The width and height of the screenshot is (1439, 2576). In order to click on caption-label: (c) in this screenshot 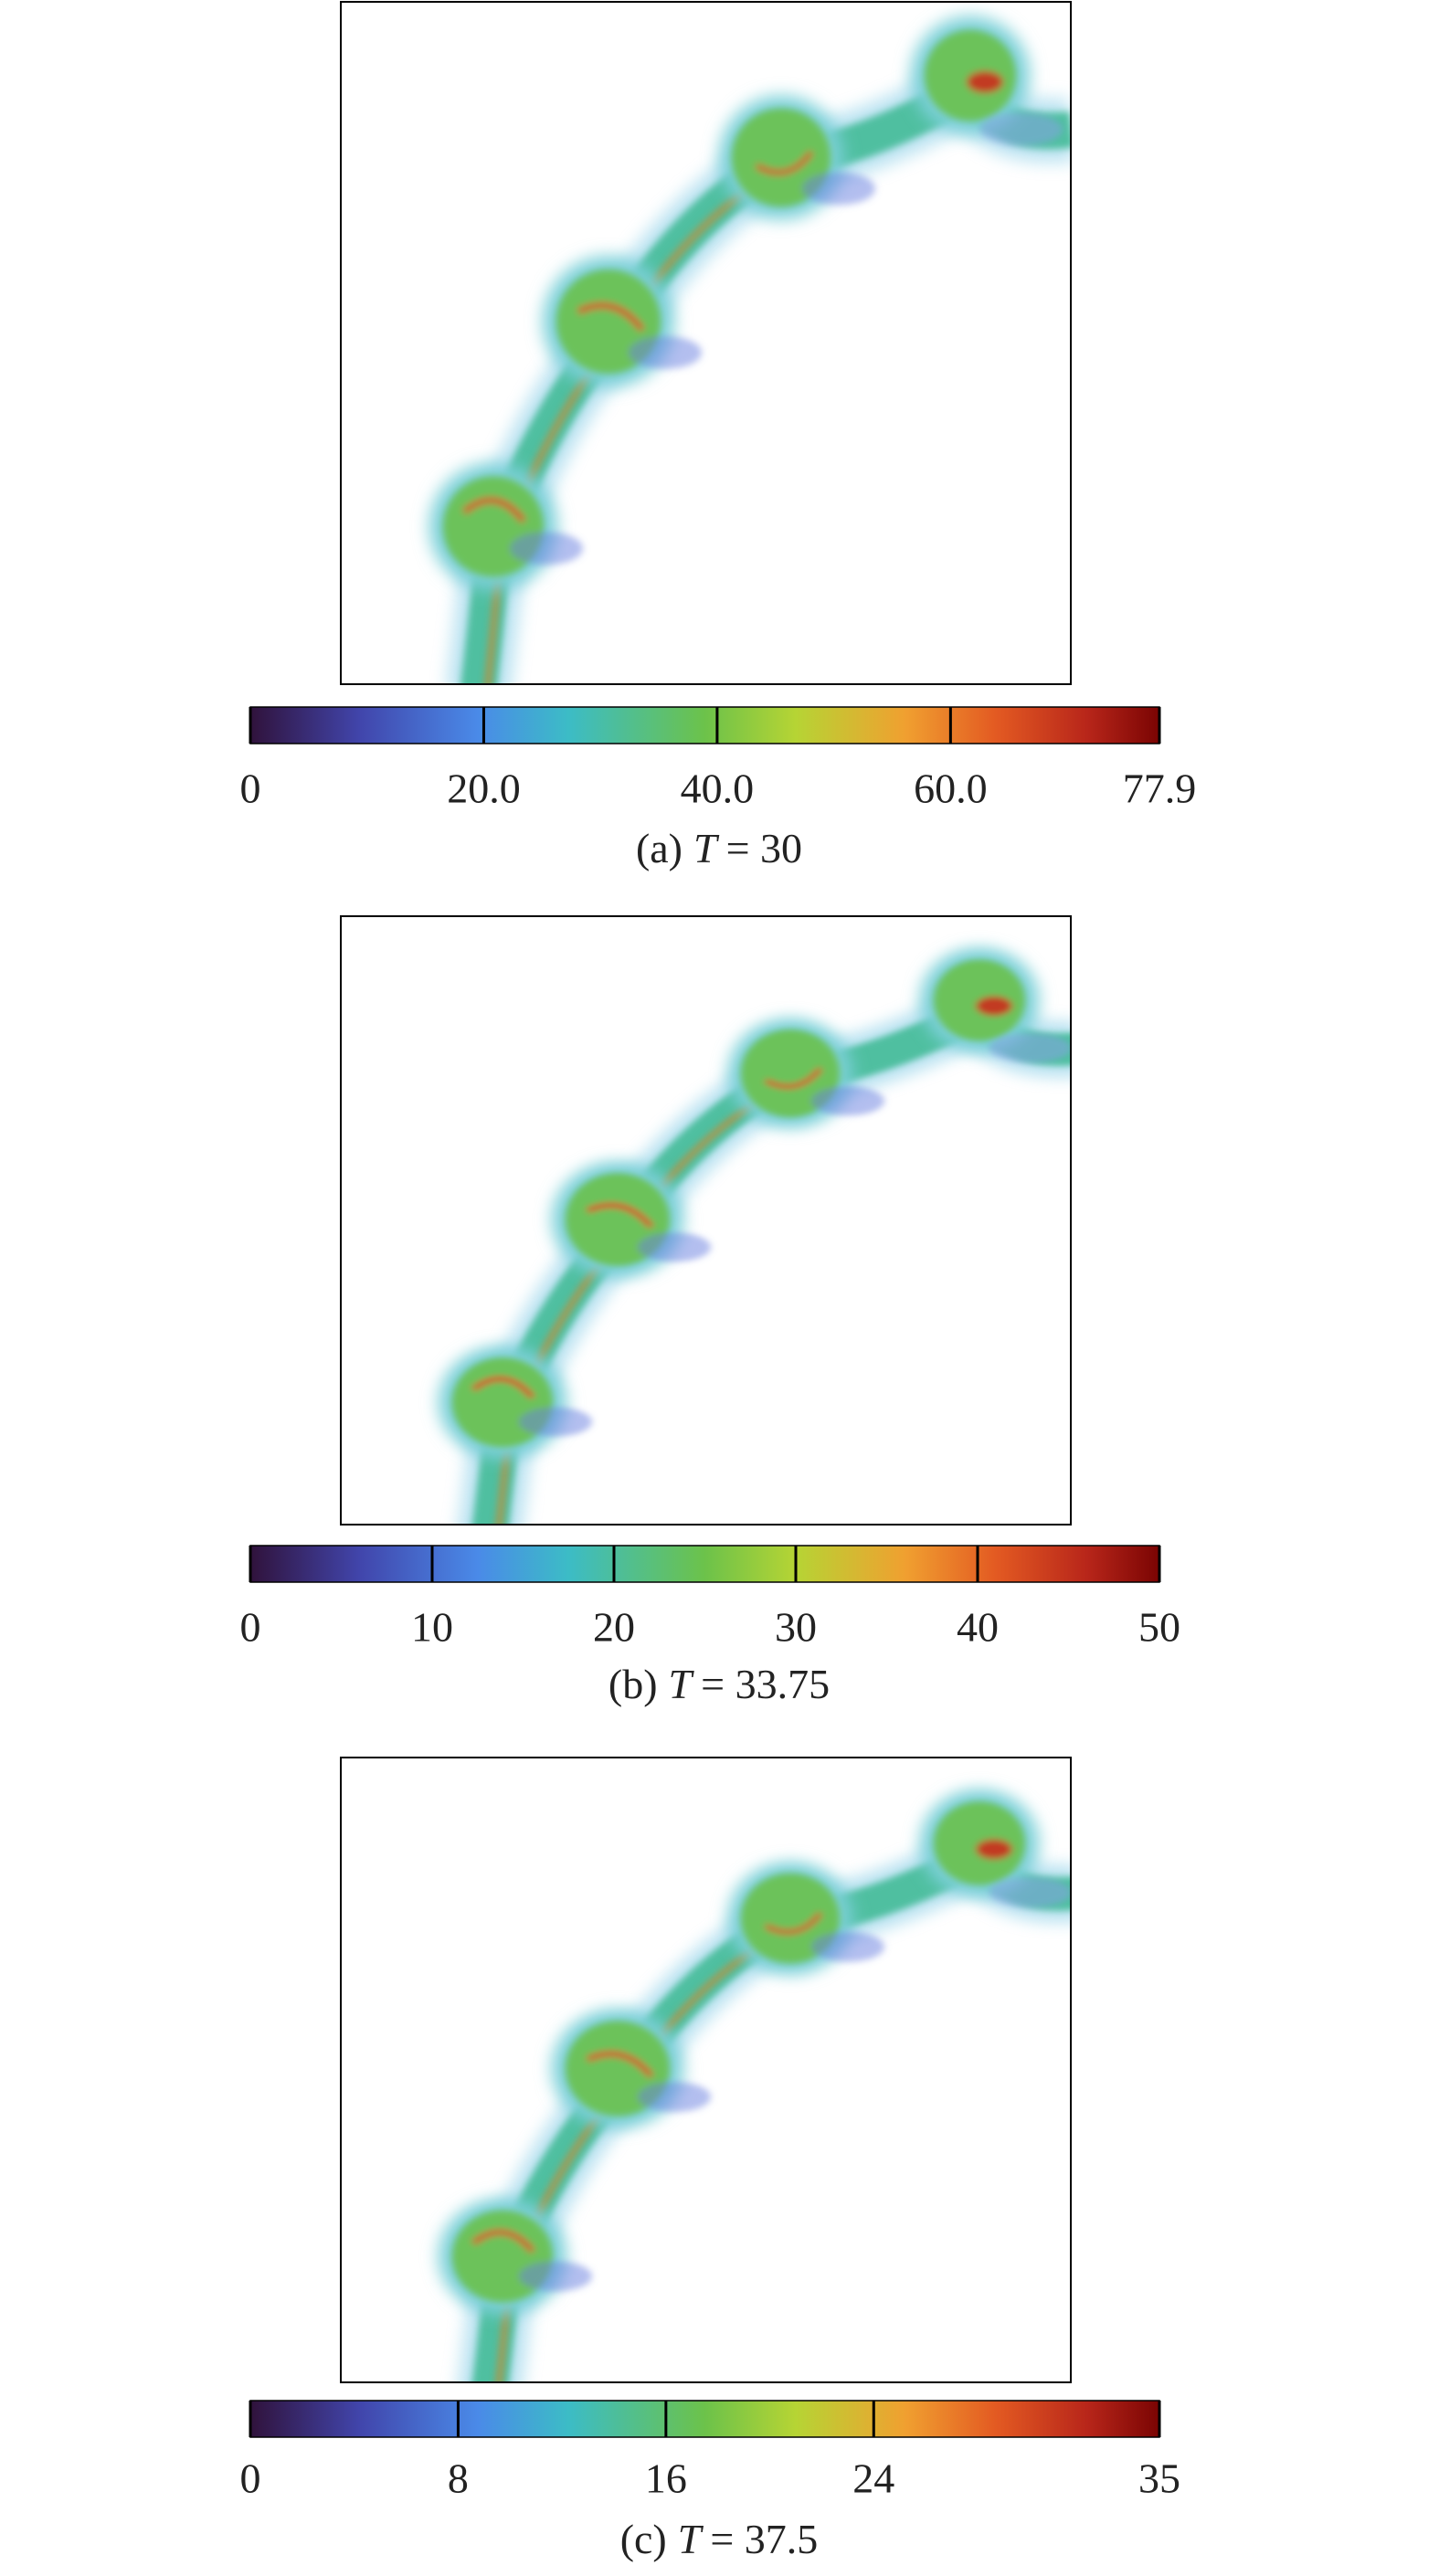, I will do `click(643, 2539)`.